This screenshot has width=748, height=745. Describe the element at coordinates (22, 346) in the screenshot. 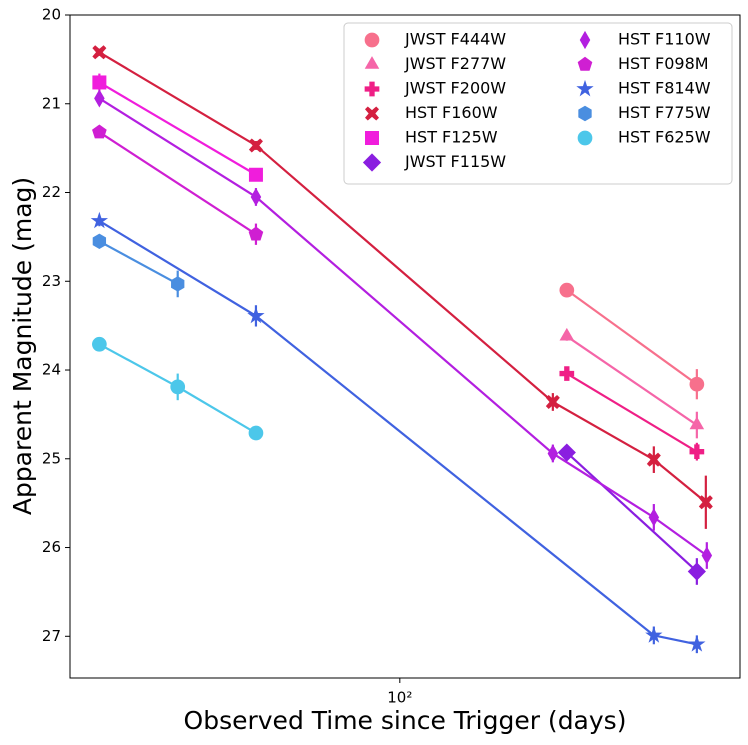

I see `y-axis-label: Apparent Magnitude (mag)` at that location.